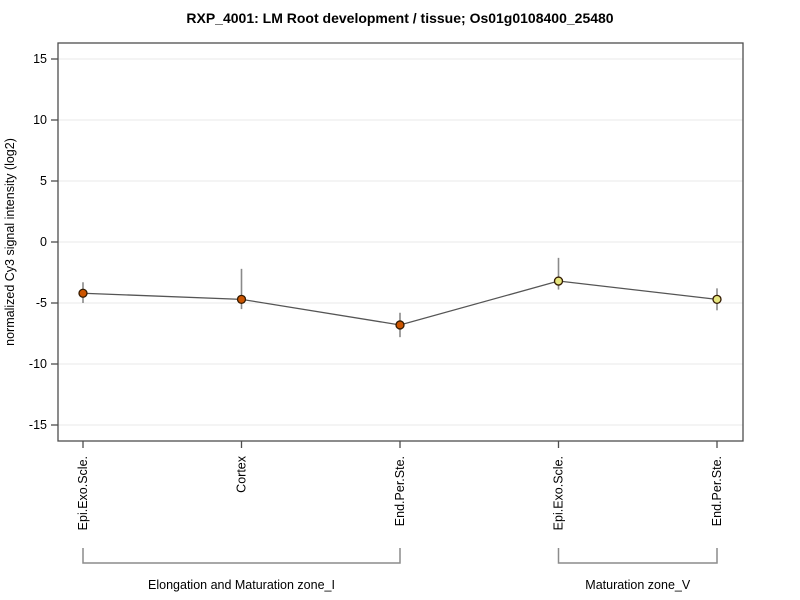 This screenshot has height=600, width=800. I want to click on group-label: Maturation zone_V, so click(638, 585).